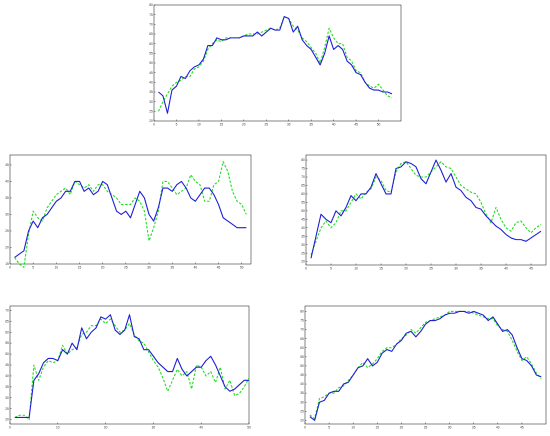 Image resolution: width=550 pixels, height=436 pixels. I want to click on y-tick-label: 15, so click(7, 264).